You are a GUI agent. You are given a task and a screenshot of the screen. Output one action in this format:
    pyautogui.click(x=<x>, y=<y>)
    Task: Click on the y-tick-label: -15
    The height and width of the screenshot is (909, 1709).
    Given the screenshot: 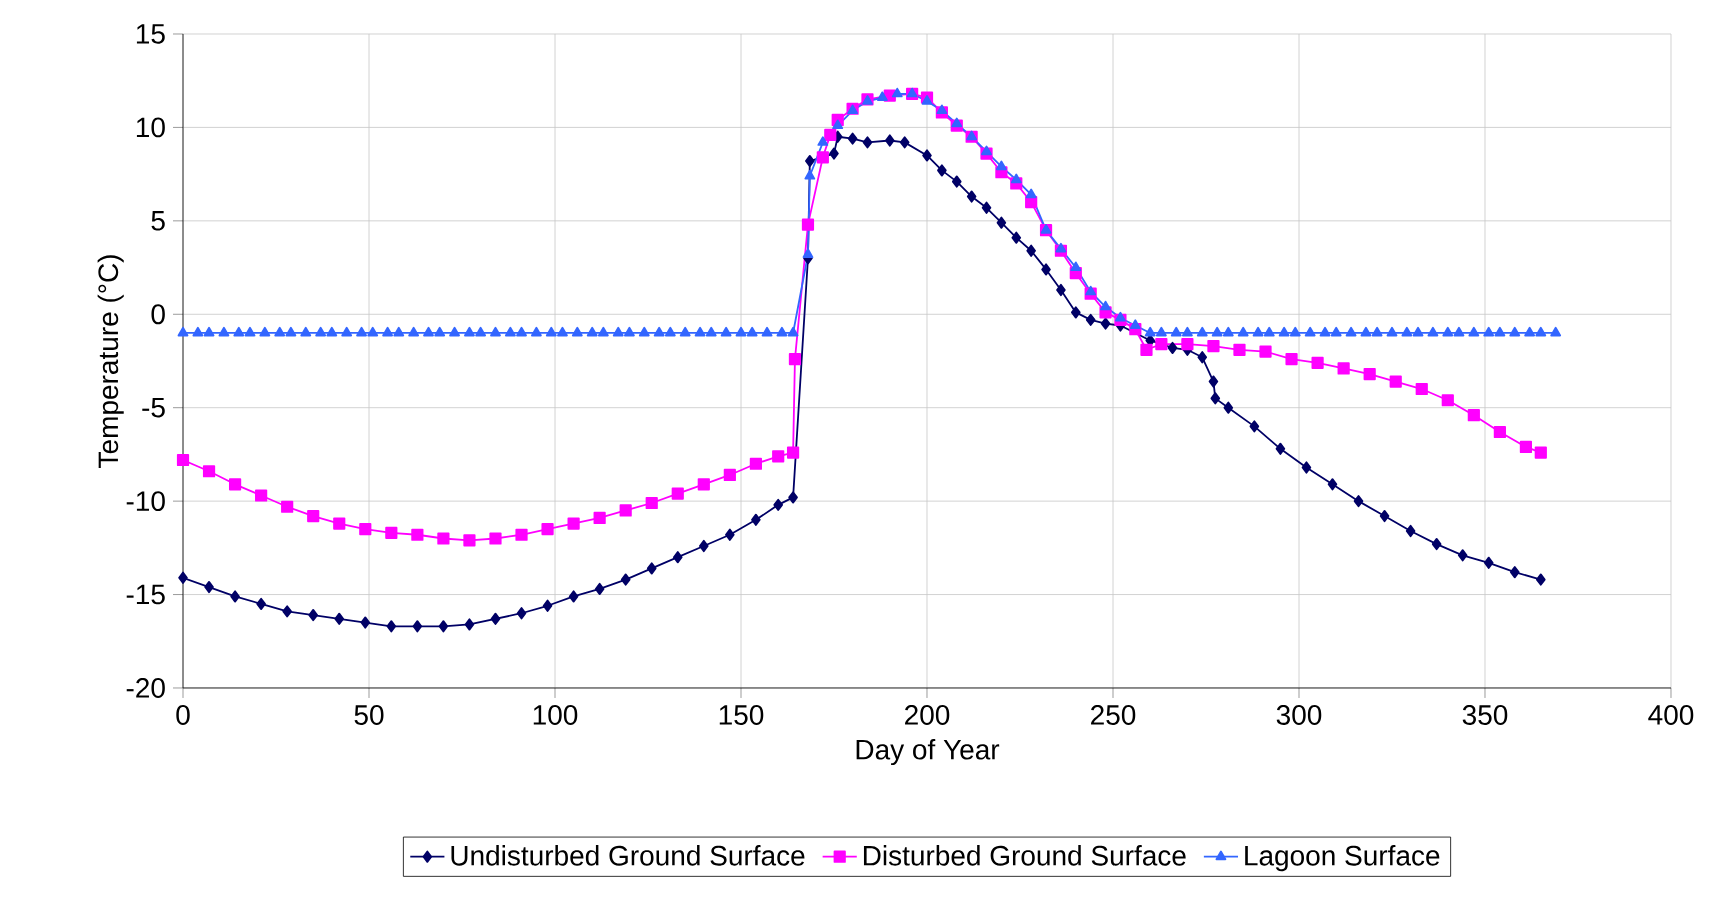 What is the action you would take?
    pyautogui.click(x=145, y=594)
    